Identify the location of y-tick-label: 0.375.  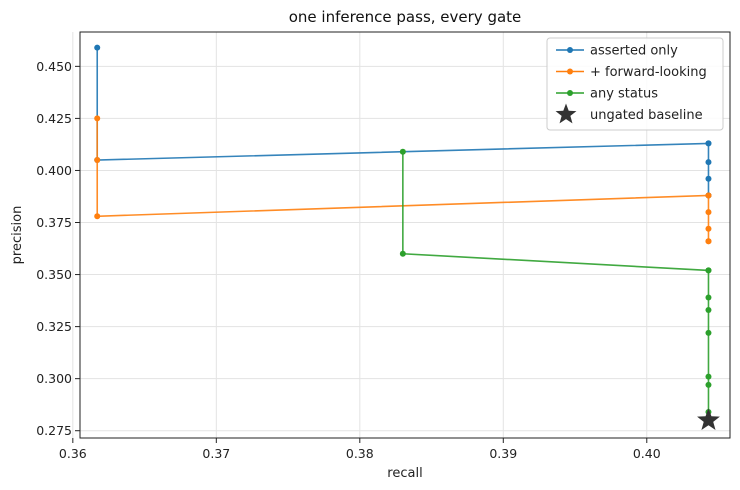
(54, 222).